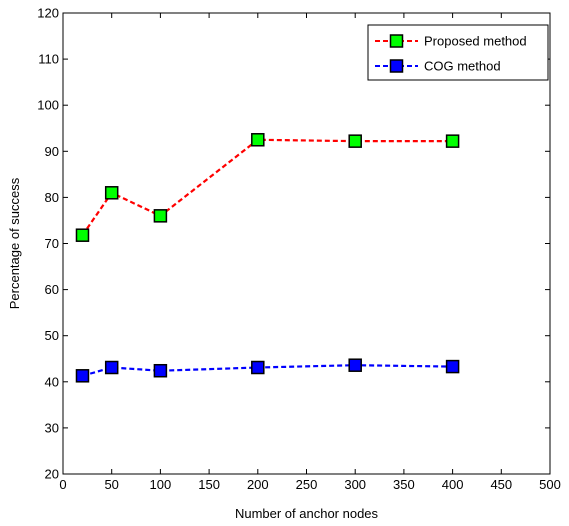  What do you see at coordinates (62, 484) in the screenshot?
I see `x-tick-label: 0` at bounding box center [62, 484].